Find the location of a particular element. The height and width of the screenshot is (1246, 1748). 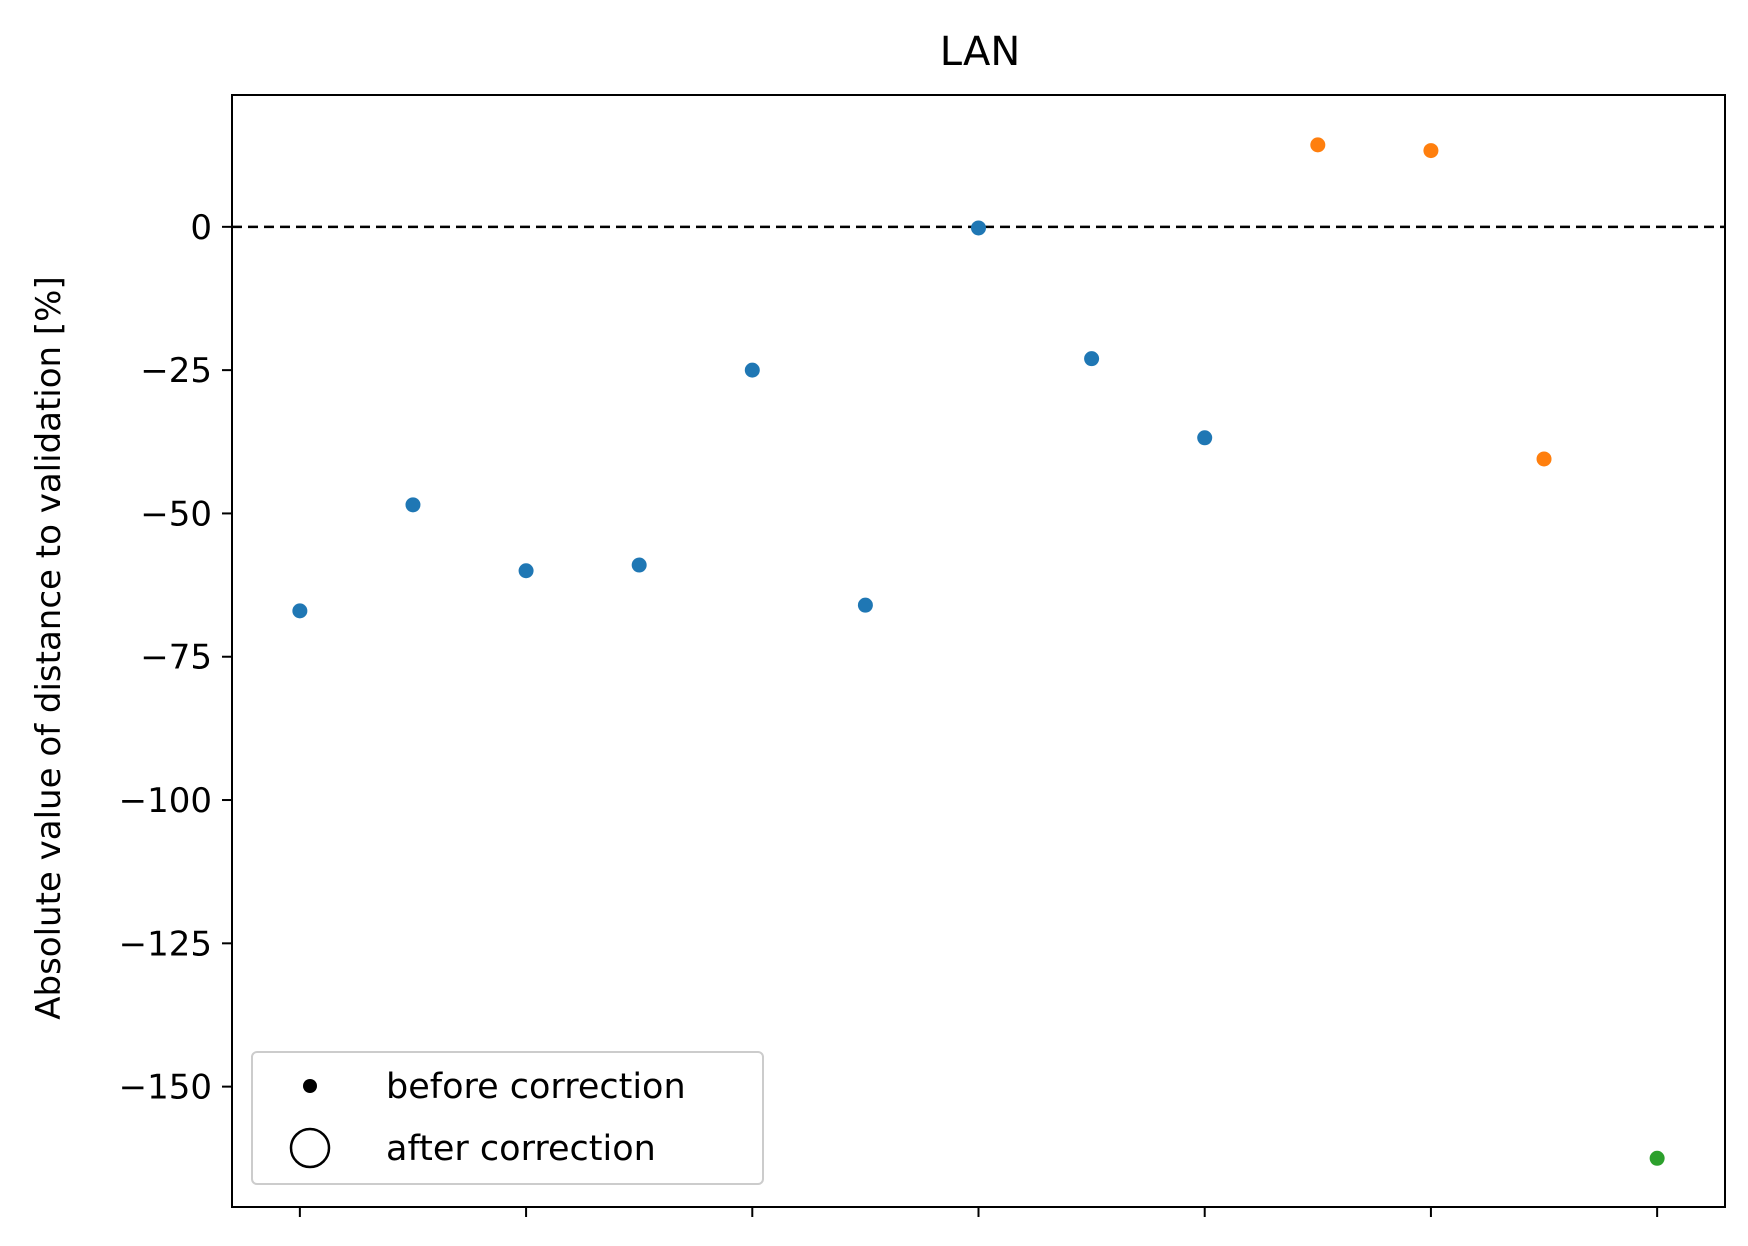

y-tick-label: −25 is located at coordinates (176, 371).